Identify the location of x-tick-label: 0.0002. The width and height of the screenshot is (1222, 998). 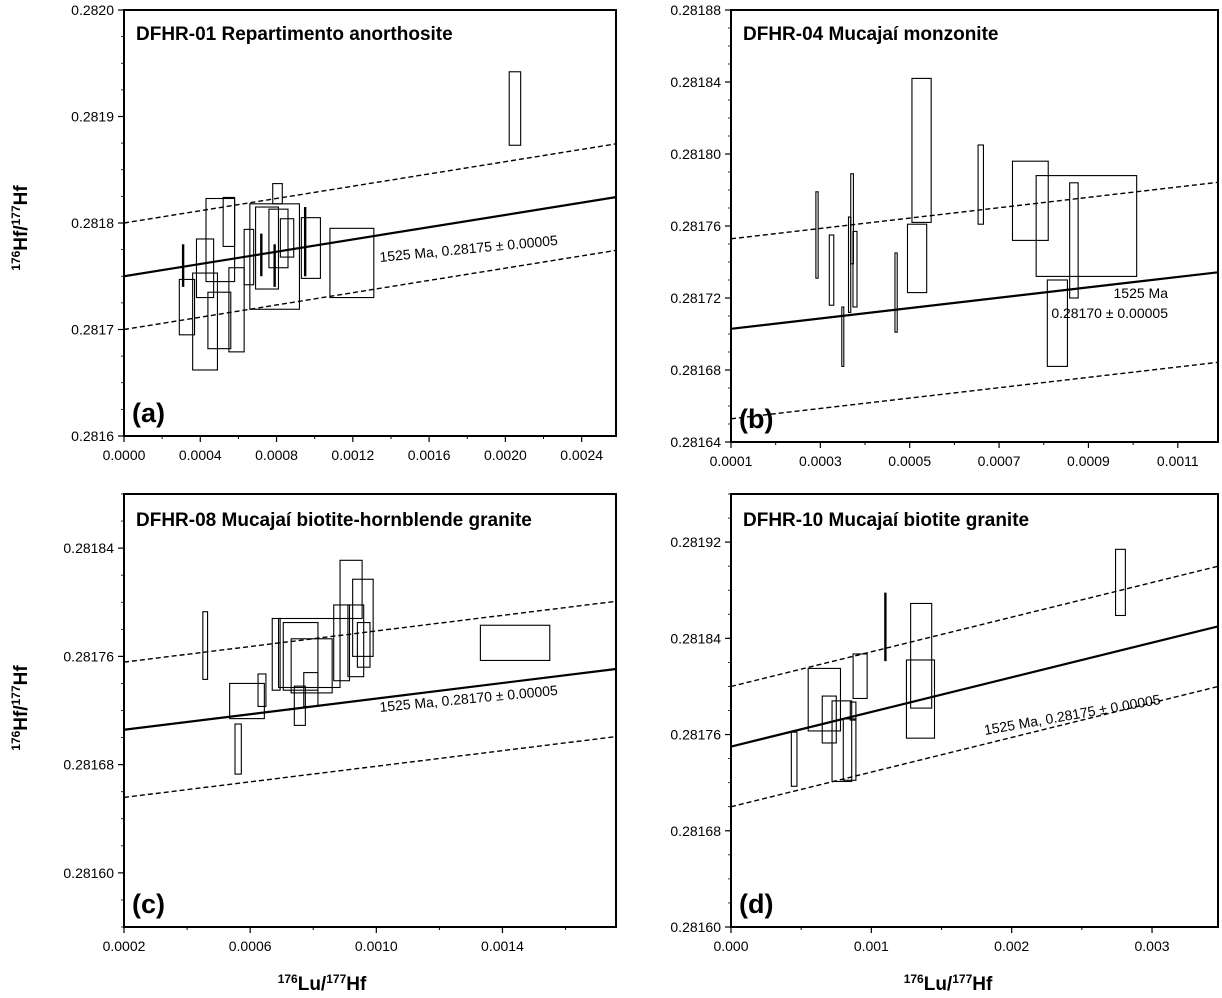
(124, 946).